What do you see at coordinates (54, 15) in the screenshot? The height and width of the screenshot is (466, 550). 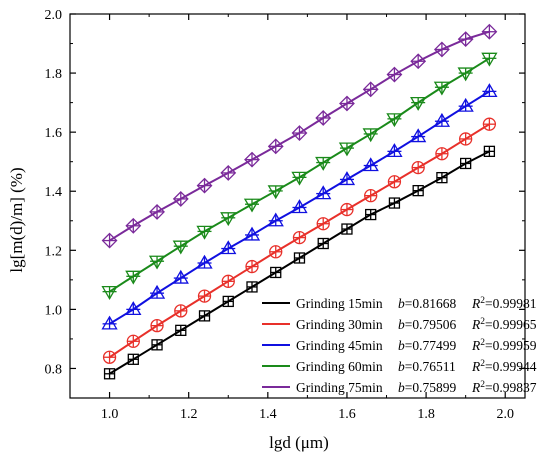 I see `y-tick-label: 2.0` at bounding box center [54, 15].